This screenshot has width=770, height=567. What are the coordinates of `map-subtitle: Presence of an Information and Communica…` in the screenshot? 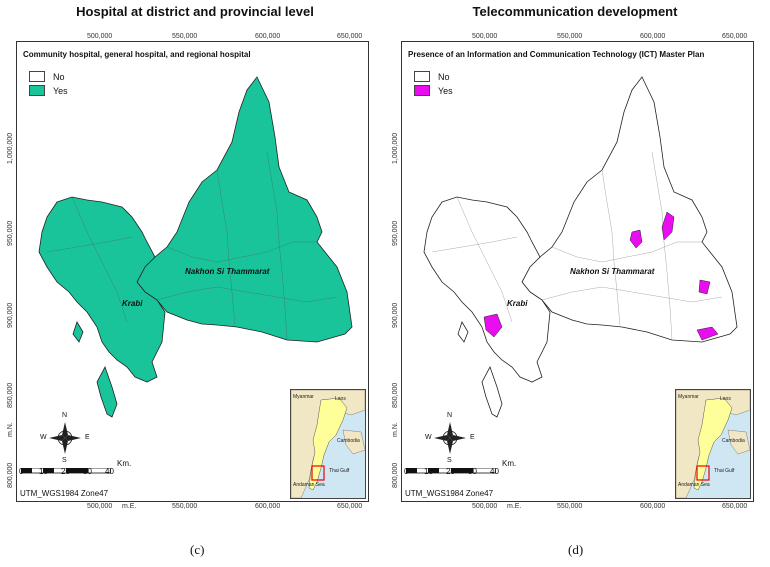 It's located at (556, 54).